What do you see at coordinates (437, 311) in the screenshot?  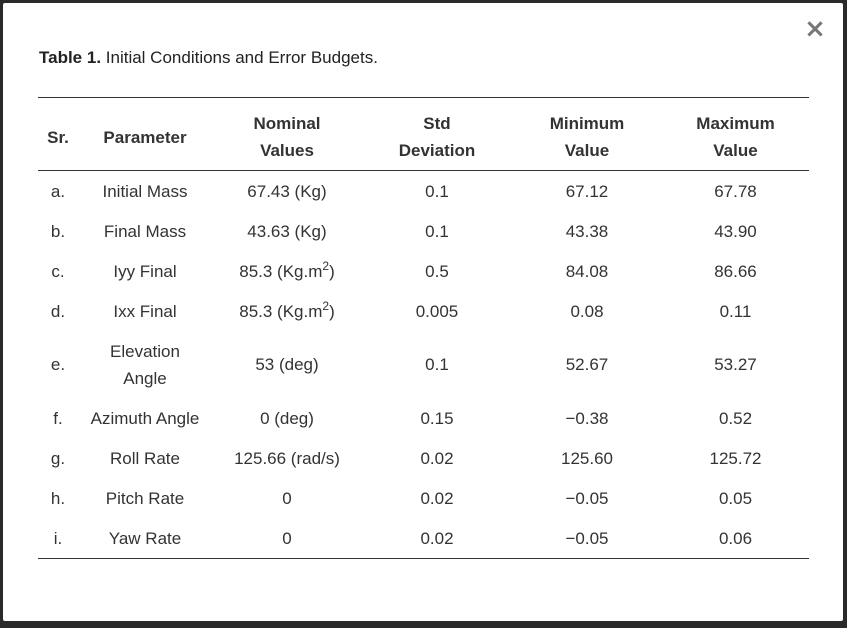 I see `cell-std: 0.005` at bounding box center [437, 311].